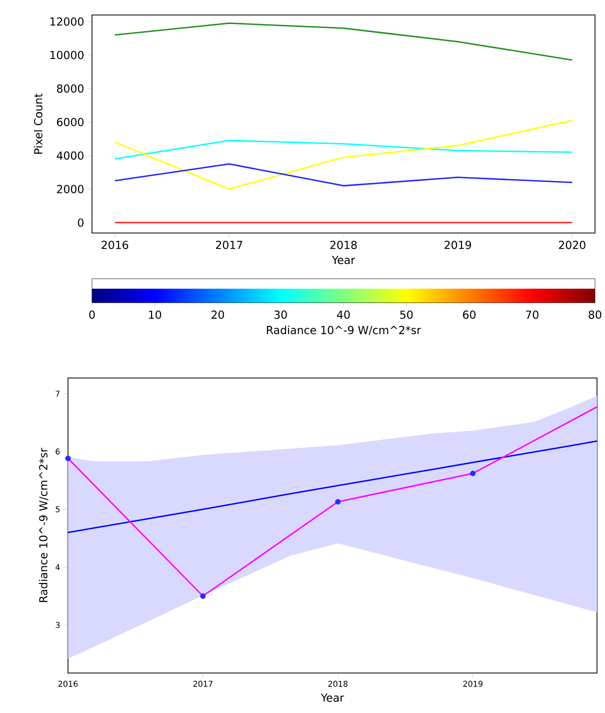 Image resolution: width=605 pixels, height=713 pixels. Describe the element at coordinates (343, 331) in the screenshot. I see `color-bar-title: Radiance 10^-9 W/cm^2*sr` at that location.